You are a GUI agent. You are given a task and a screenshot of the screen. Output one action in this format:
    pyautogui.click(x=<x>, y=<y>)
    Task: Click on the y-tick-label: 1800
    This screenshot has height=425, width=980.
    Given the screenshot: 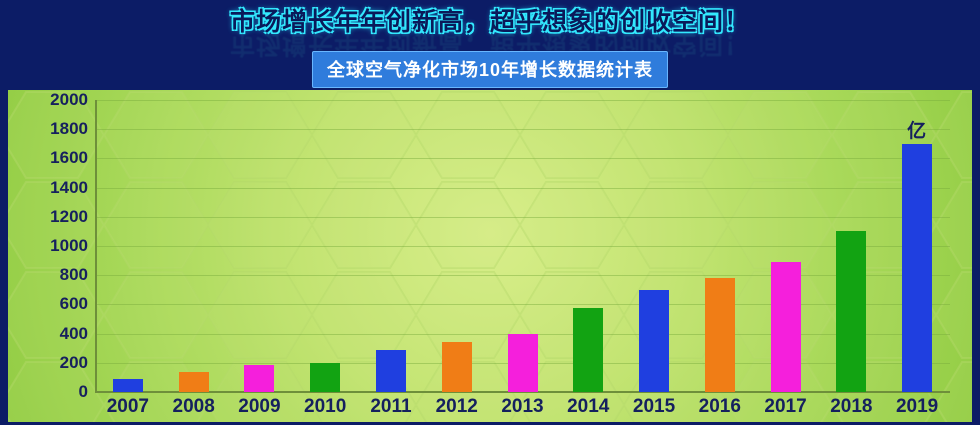 What is the action you would take?
    pyautogui.click(x=69, y=129)
    